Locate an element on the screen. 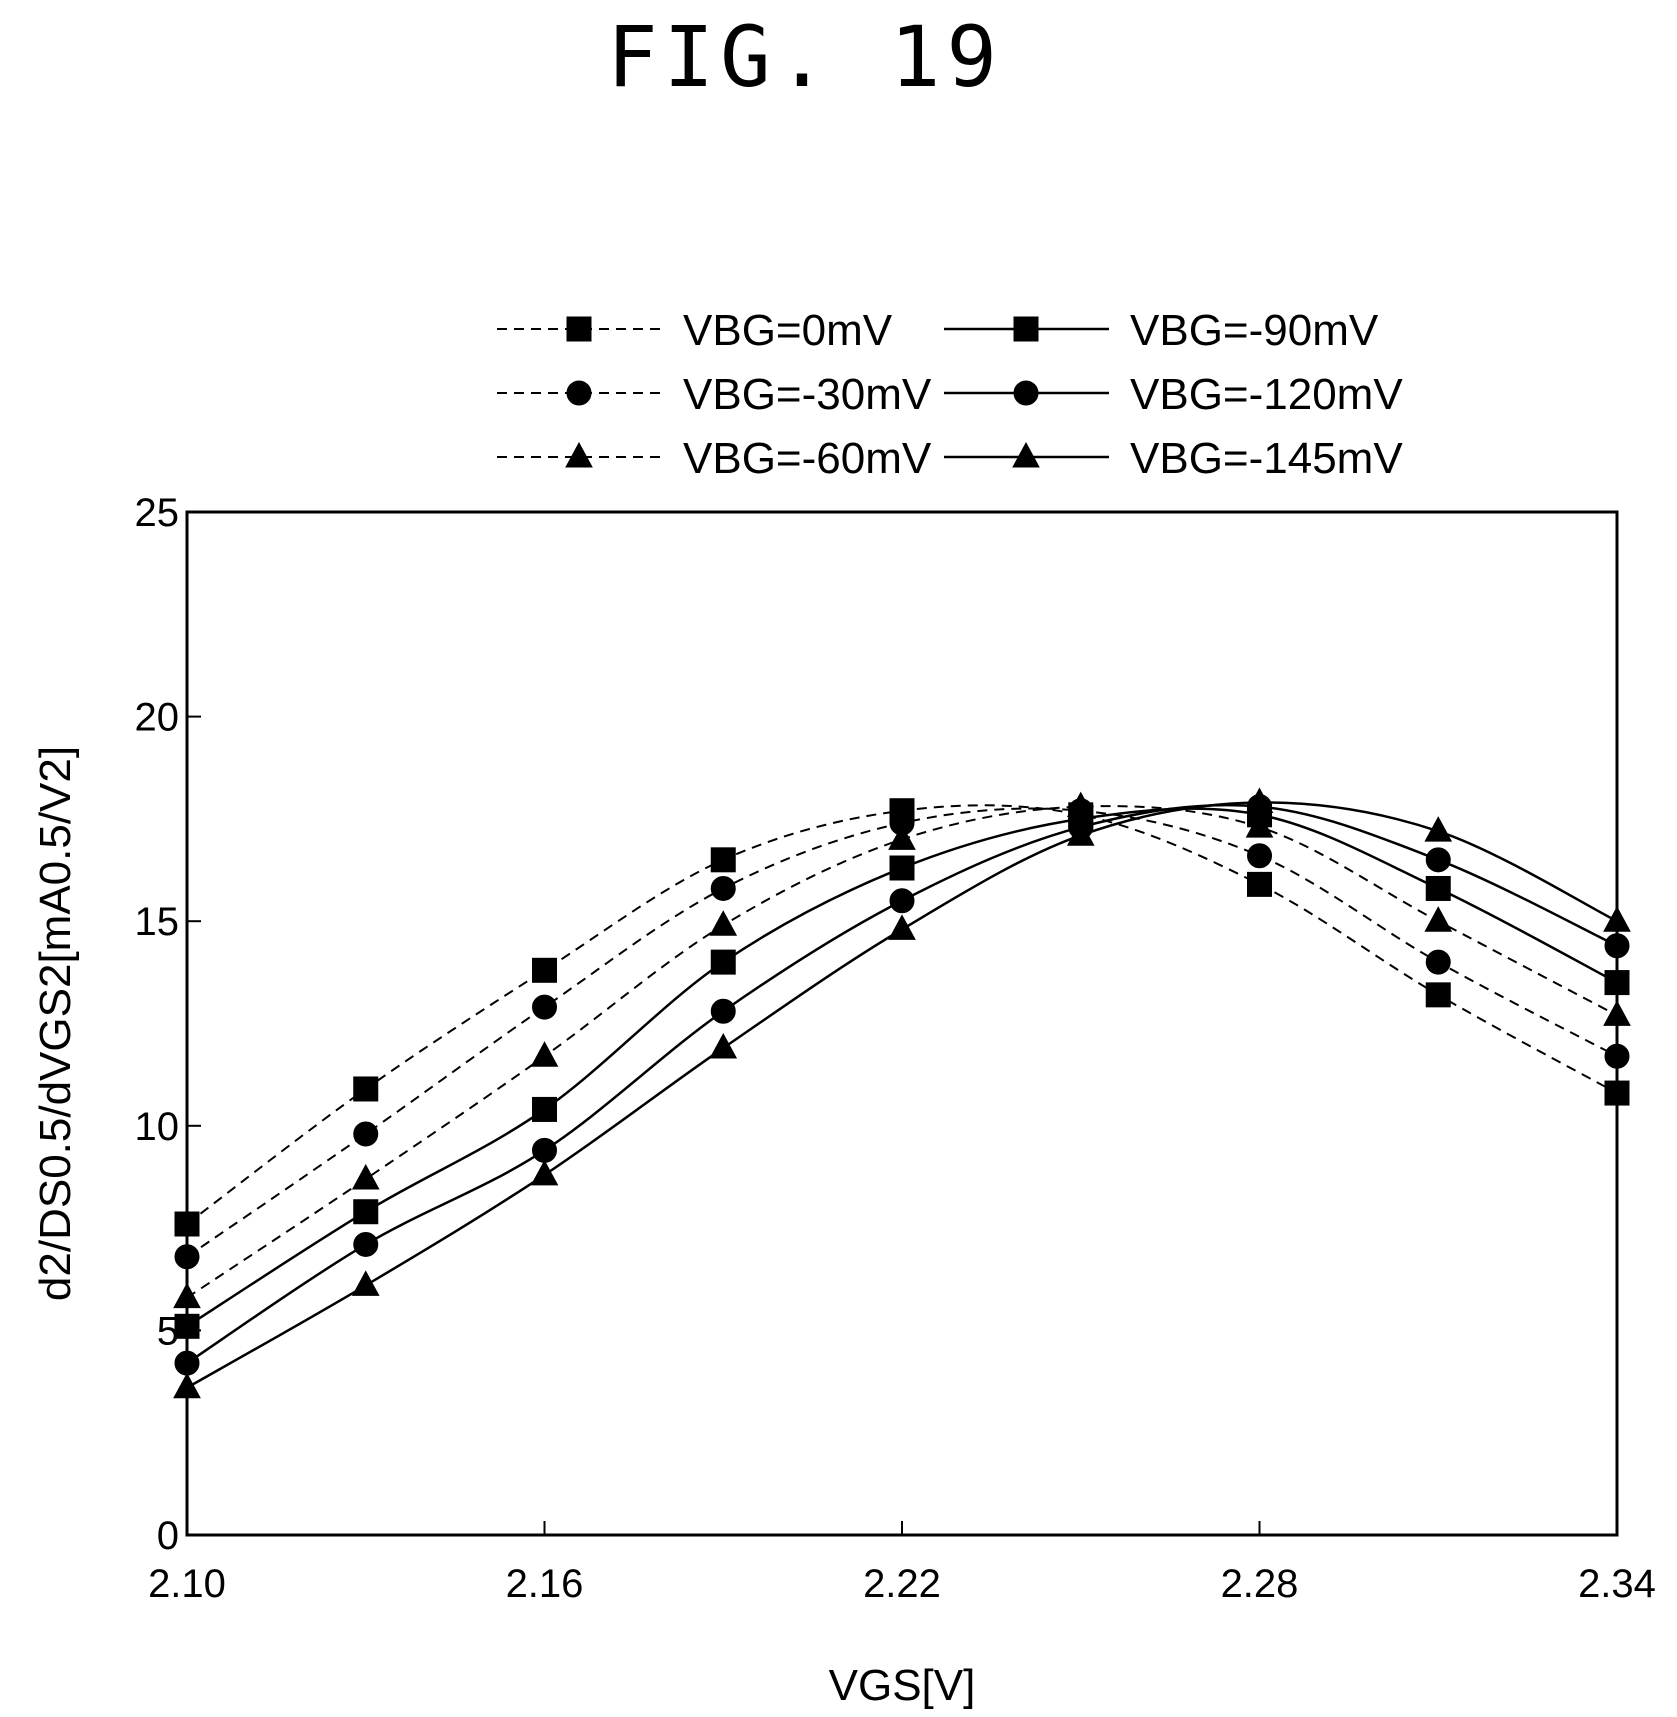 This screenshot has width=1677, height=1717. x-tick-label: 2.10 is located at coordinates (187, 1584).